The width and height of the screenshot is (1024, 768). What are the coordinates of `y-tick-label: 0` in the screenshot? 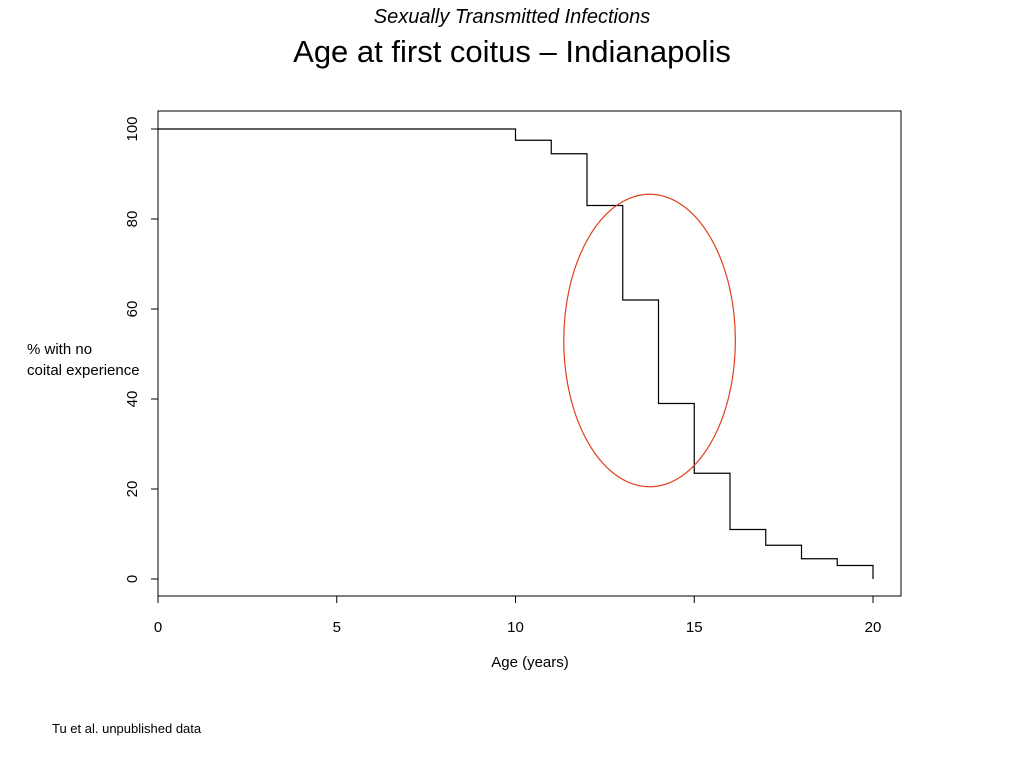 It's located at (132, 579).